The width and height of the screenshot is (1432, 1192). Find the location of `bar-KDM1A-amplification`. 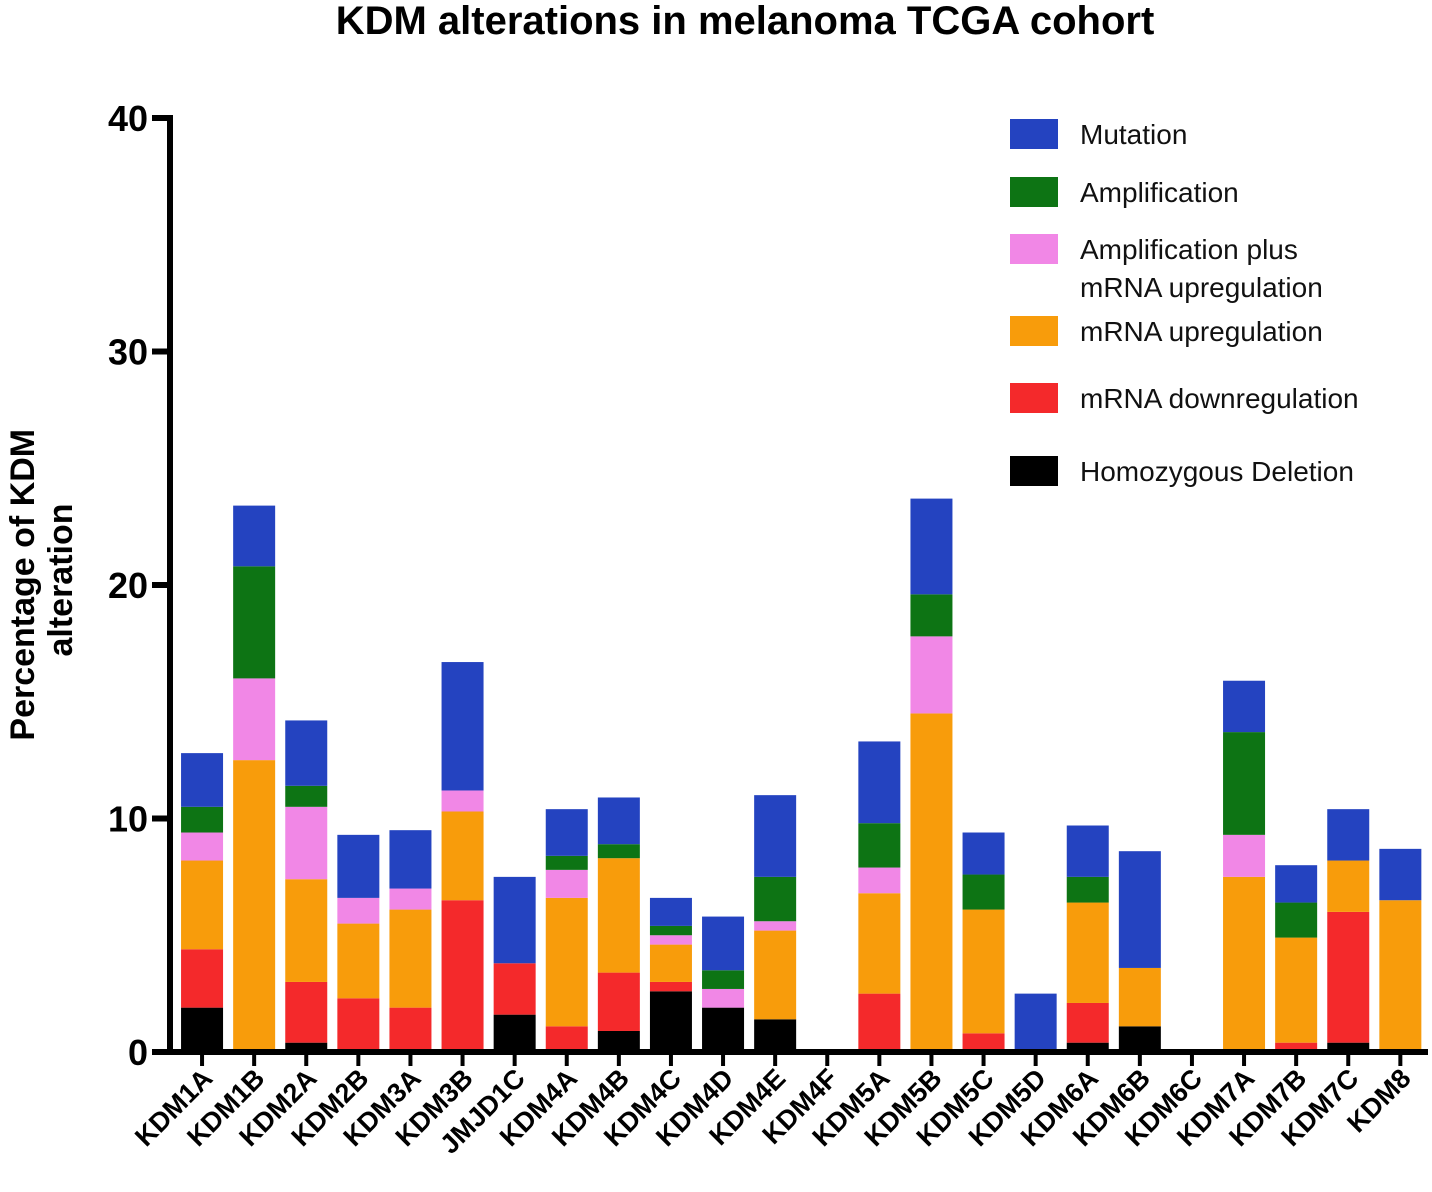

bar-KDM1A-amplification is located at coordinates (202, 819).